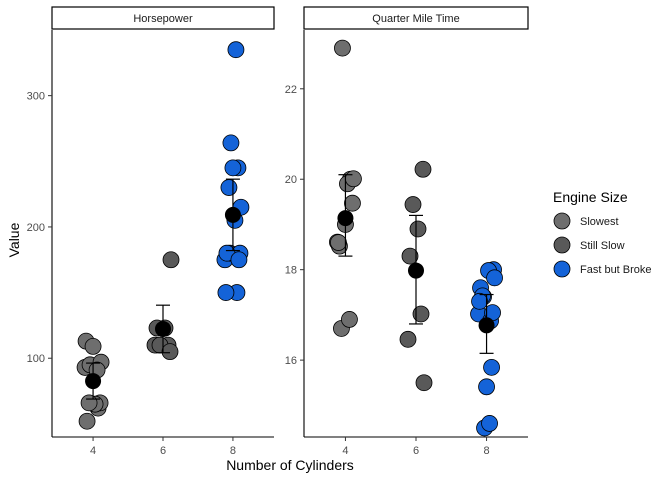 The height and width of the screenshot is (480, 672). What do you see at coordinates (36, 97) in the screenshot?
I see `y-tick-label-horsepower-300: 300` at bounding box center [36, 97].